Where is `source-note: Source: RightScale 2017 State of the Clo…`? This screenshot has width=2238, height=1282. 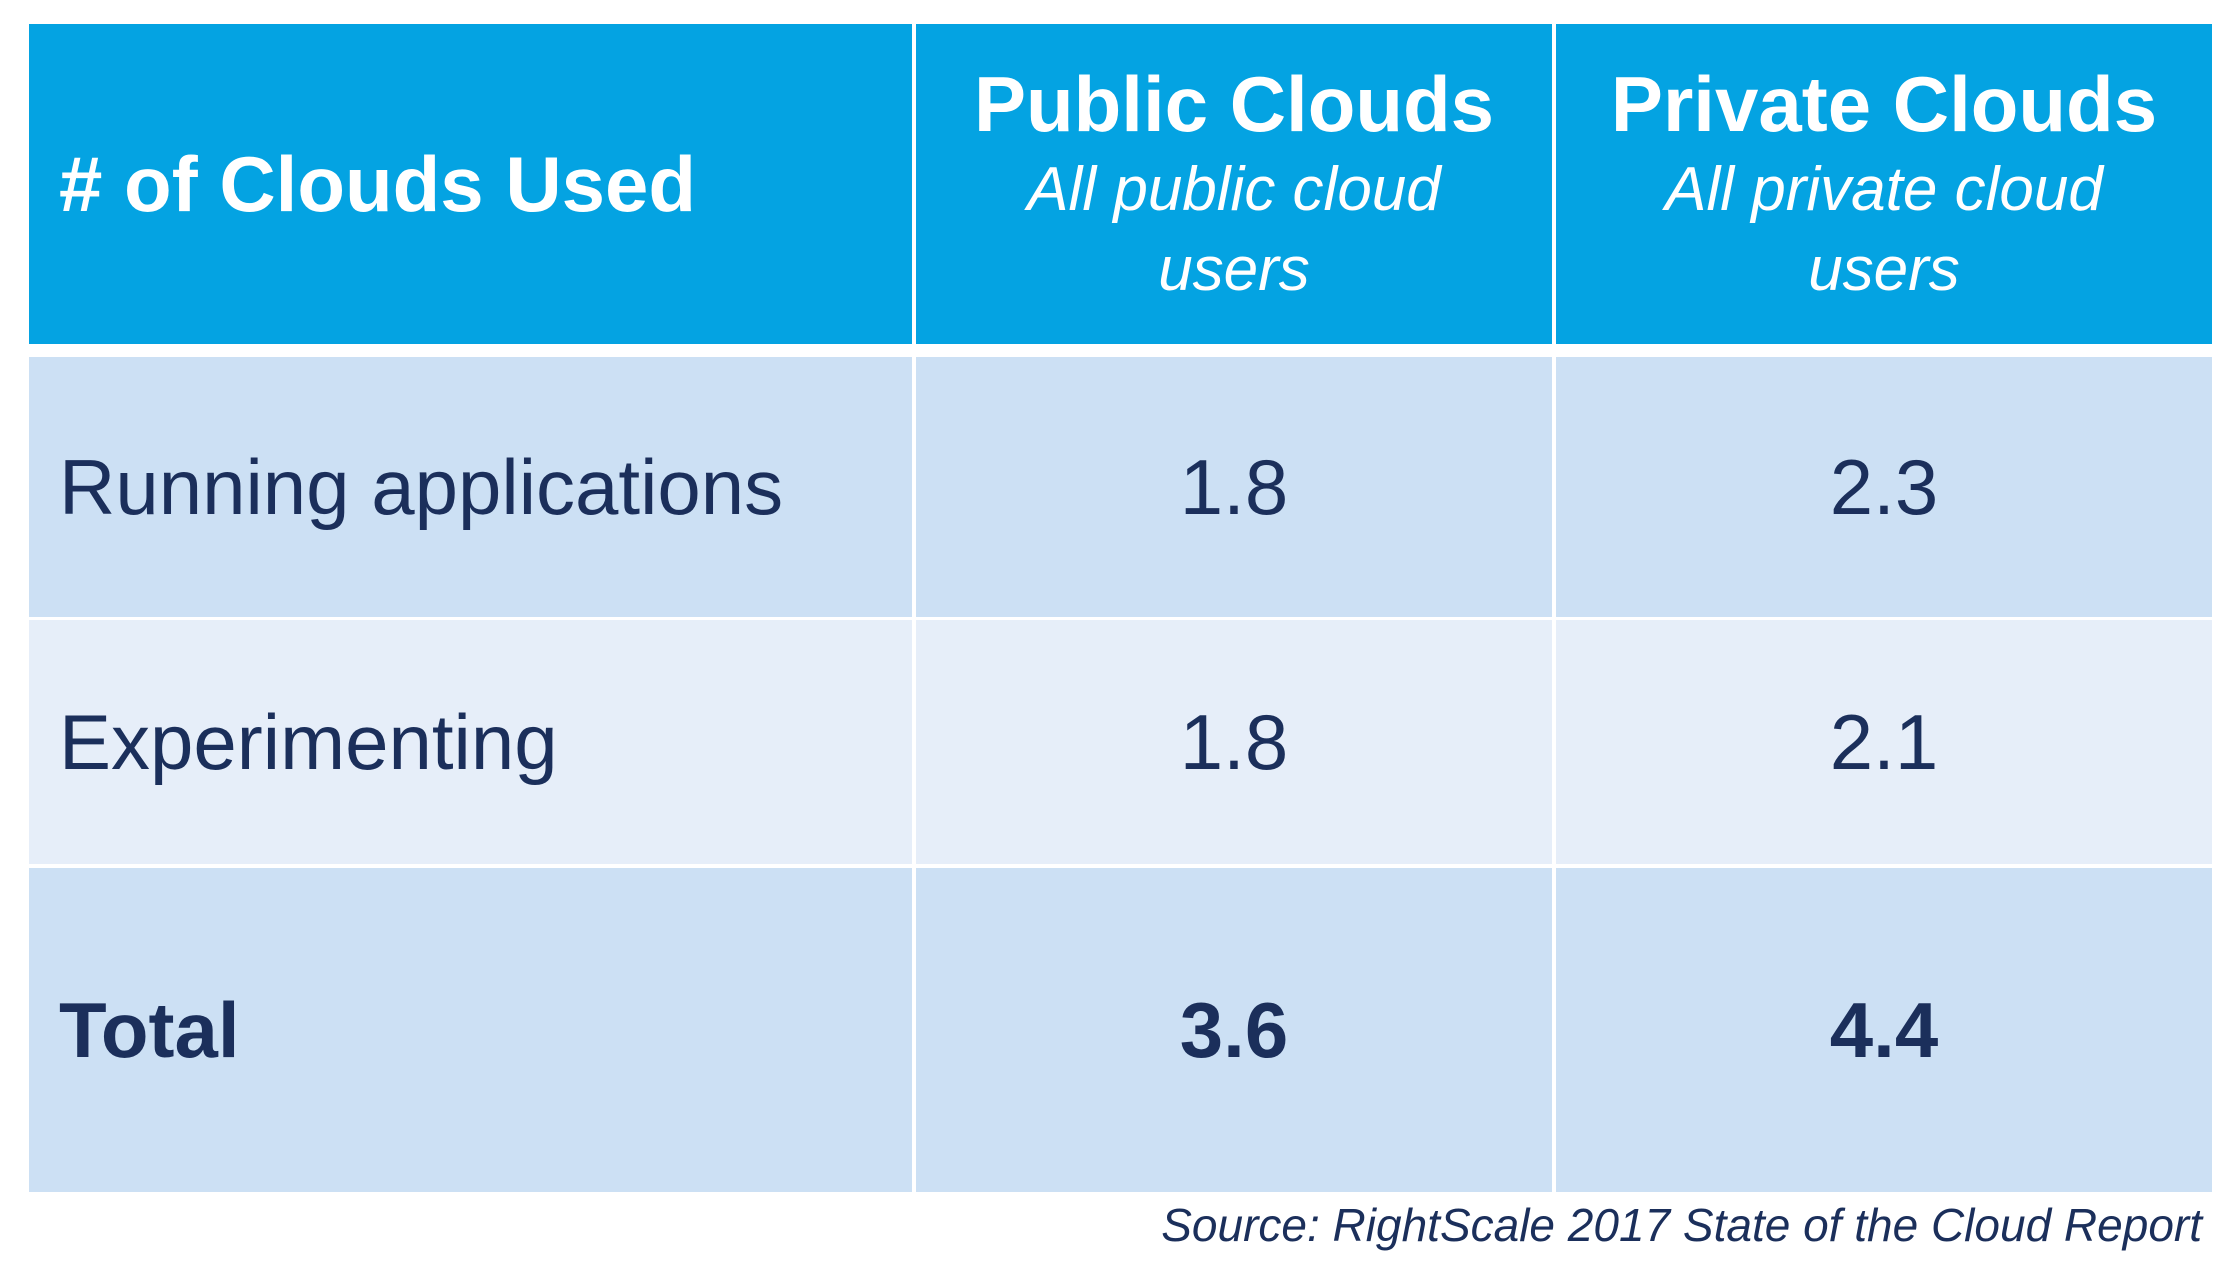
source-note: Source: RightScale 2017 State of the Clo… is located at coordinates (1681, 1225).